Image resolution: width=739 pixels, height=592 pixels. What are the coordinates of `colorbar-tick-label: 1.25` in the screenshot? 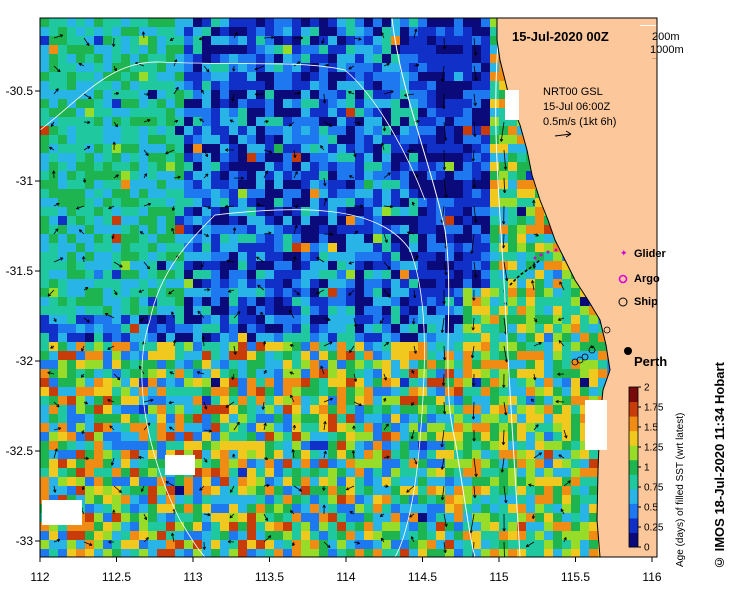 It's located at (654, 448).